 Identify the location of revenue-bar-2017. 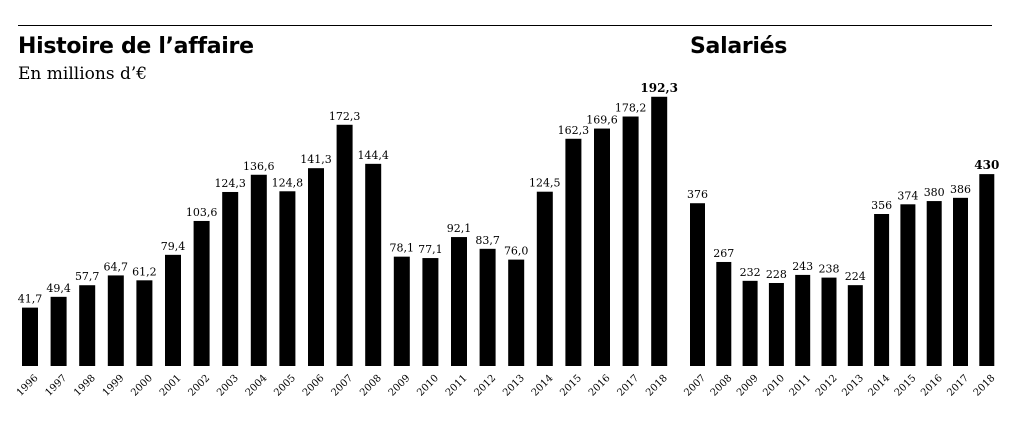
(630, 241).